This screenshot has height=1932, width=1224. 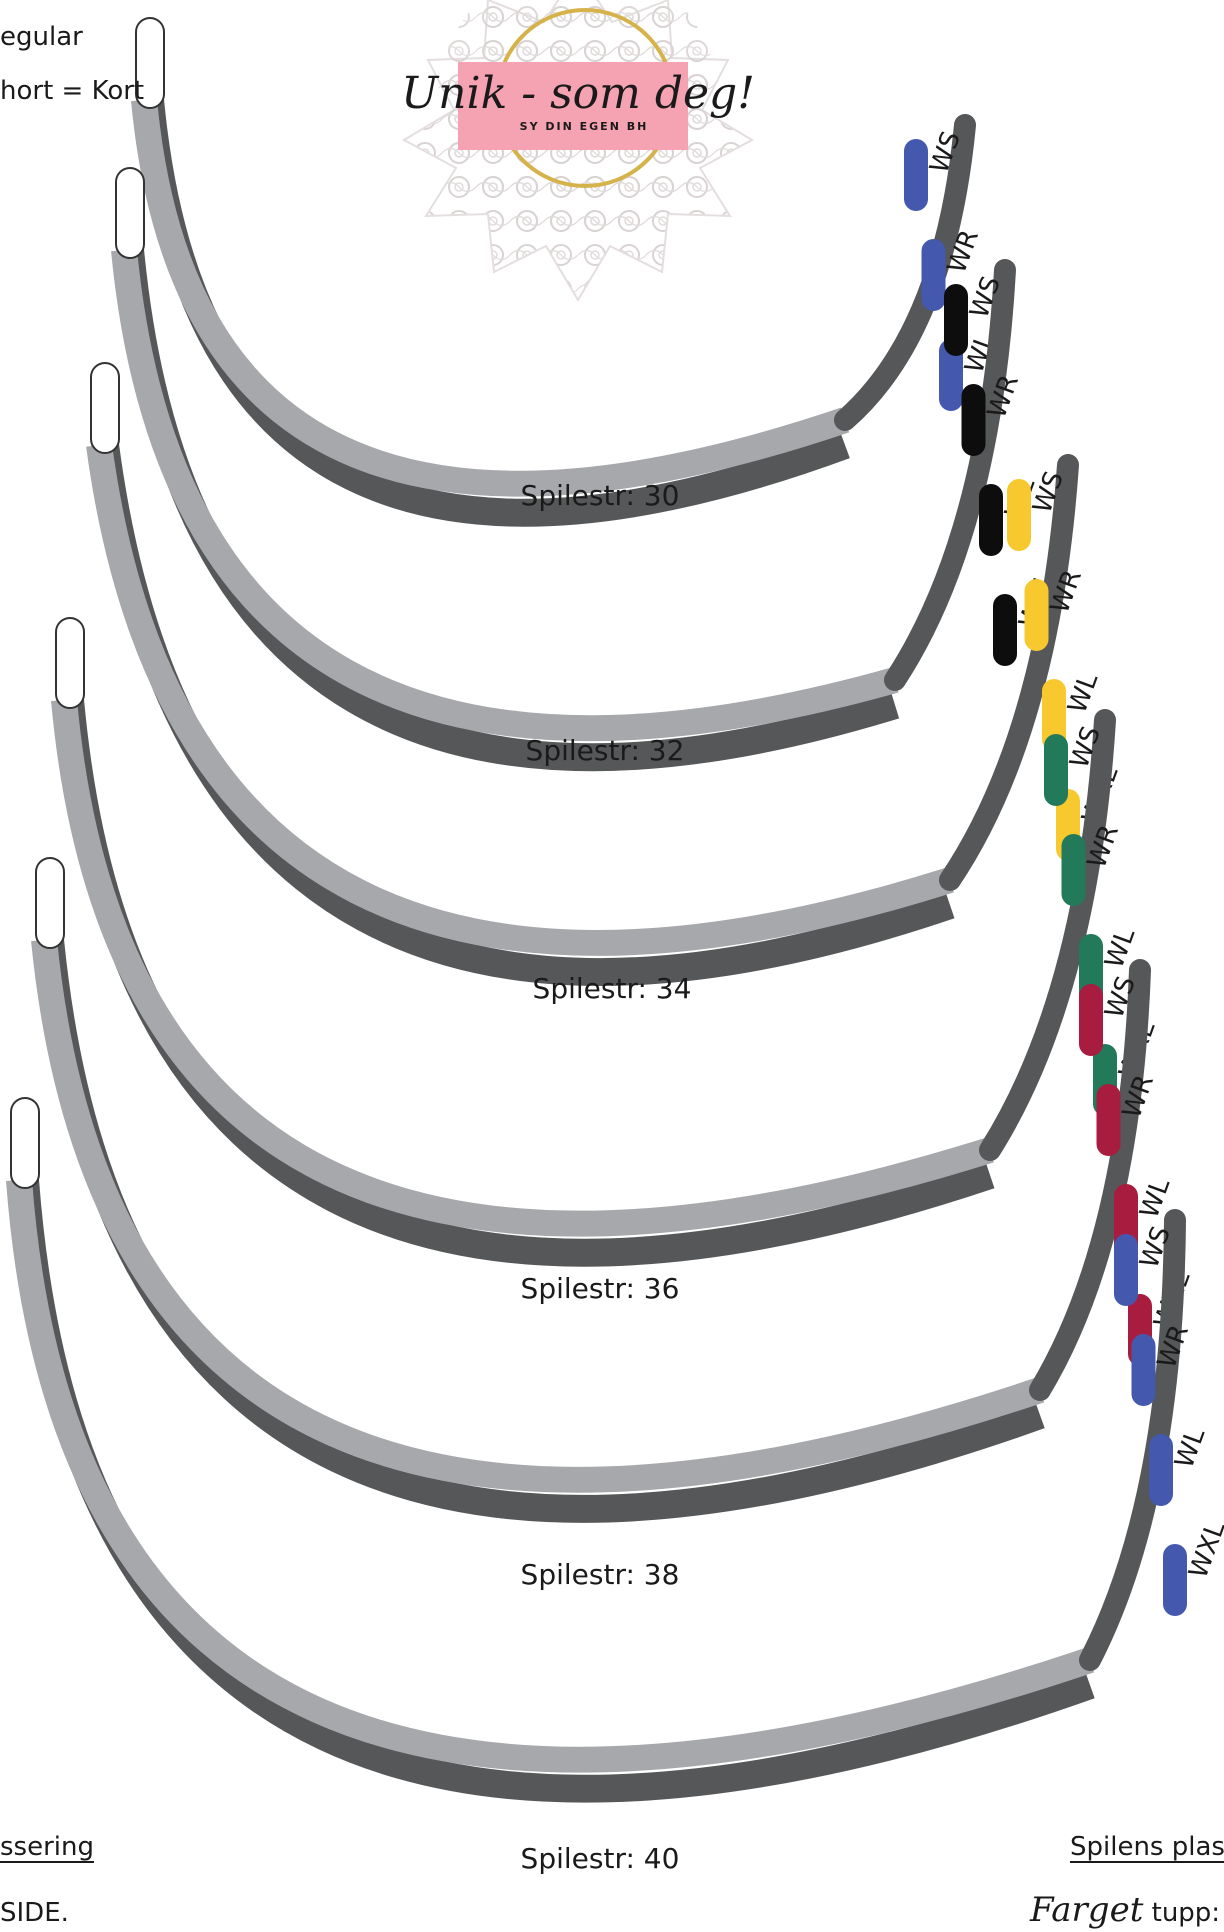 What do you see at coordinates (1203, 1549) in the screenshot?
I see `marker-label-wxl: WXL` at bounding box center [1203, 1549].